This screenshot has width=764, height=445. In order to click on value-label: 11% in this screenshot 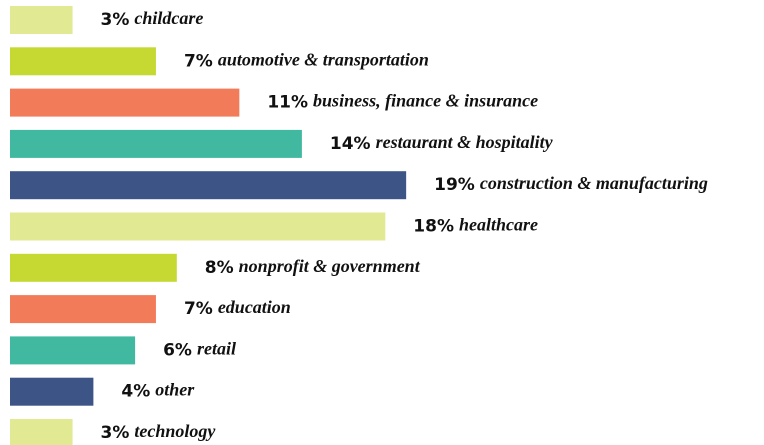, I will do `click(287, 103)`.